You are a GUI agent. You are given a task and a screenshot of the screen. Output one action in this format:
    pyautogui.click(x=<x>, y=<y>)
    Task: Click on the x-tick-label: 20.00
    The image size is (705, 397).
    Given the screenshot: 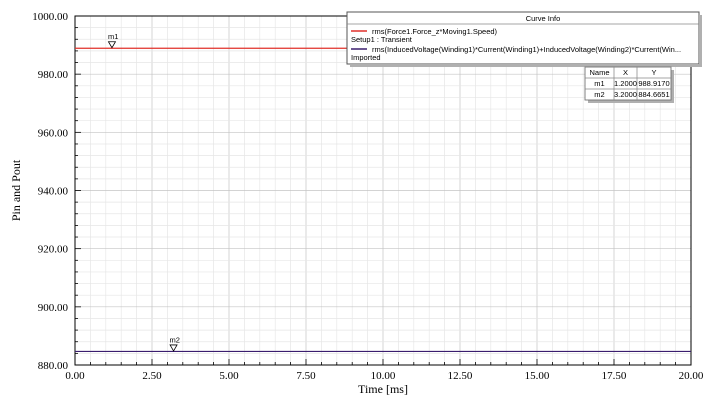 What is the action you would take?
    pyautogui.click(x=691, y=376)
    